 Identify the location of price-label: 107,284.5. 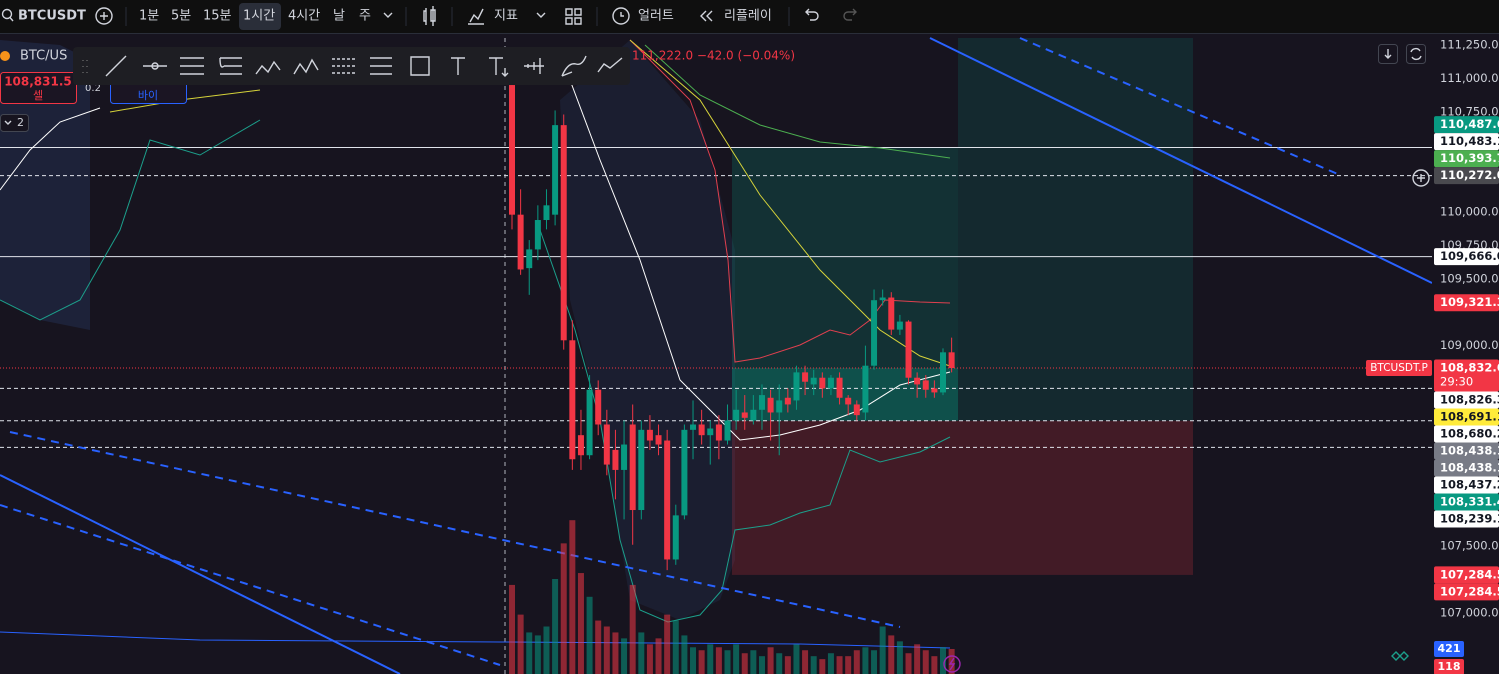
(1469, 574).